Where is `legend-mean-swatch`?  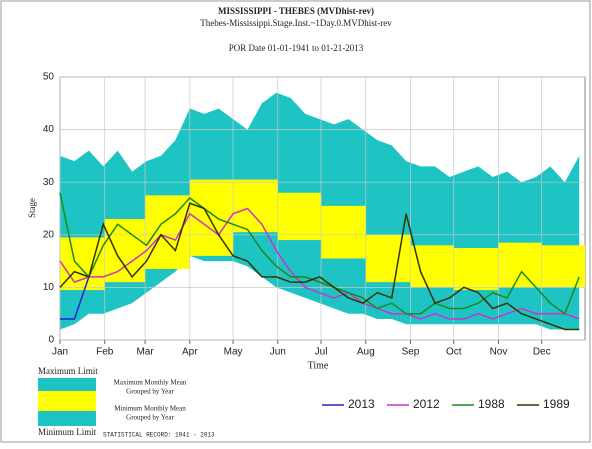 legend-mean-swatch is located at coordinates (67, 401).